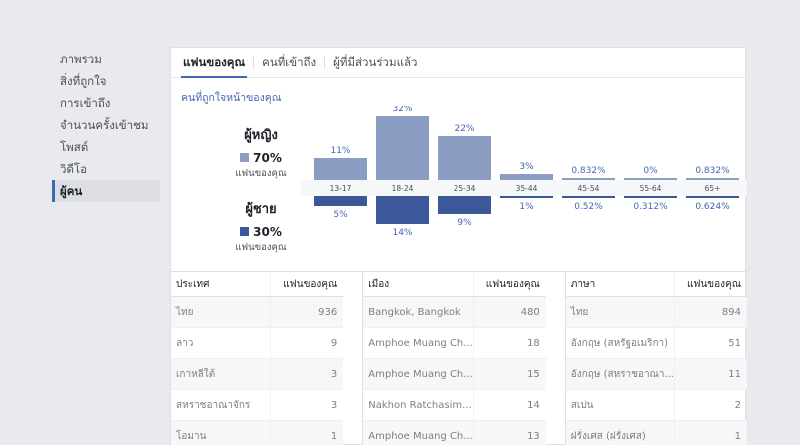 This screenshot has height=445, width=800. Describe the element at coordinates (267, 232) in the screenshot. I see `legend-men-value: 30%` at that location.